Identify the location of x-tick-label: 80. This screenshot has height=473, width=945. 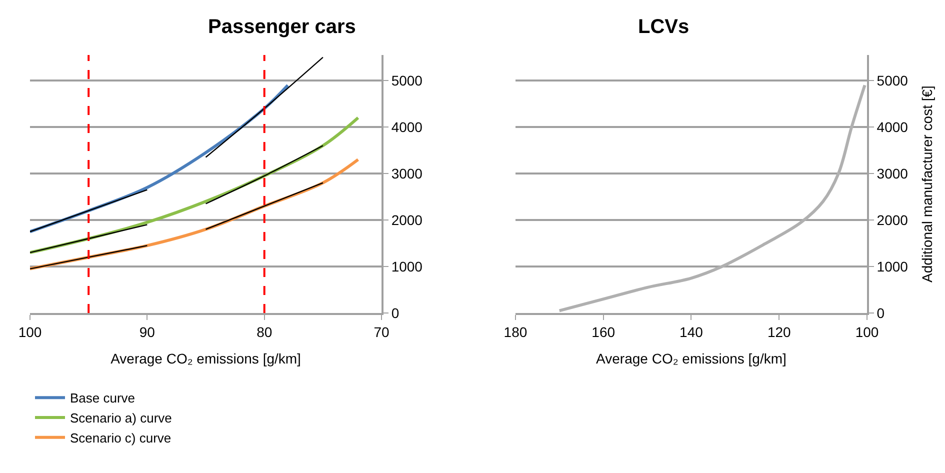
(264, 332).